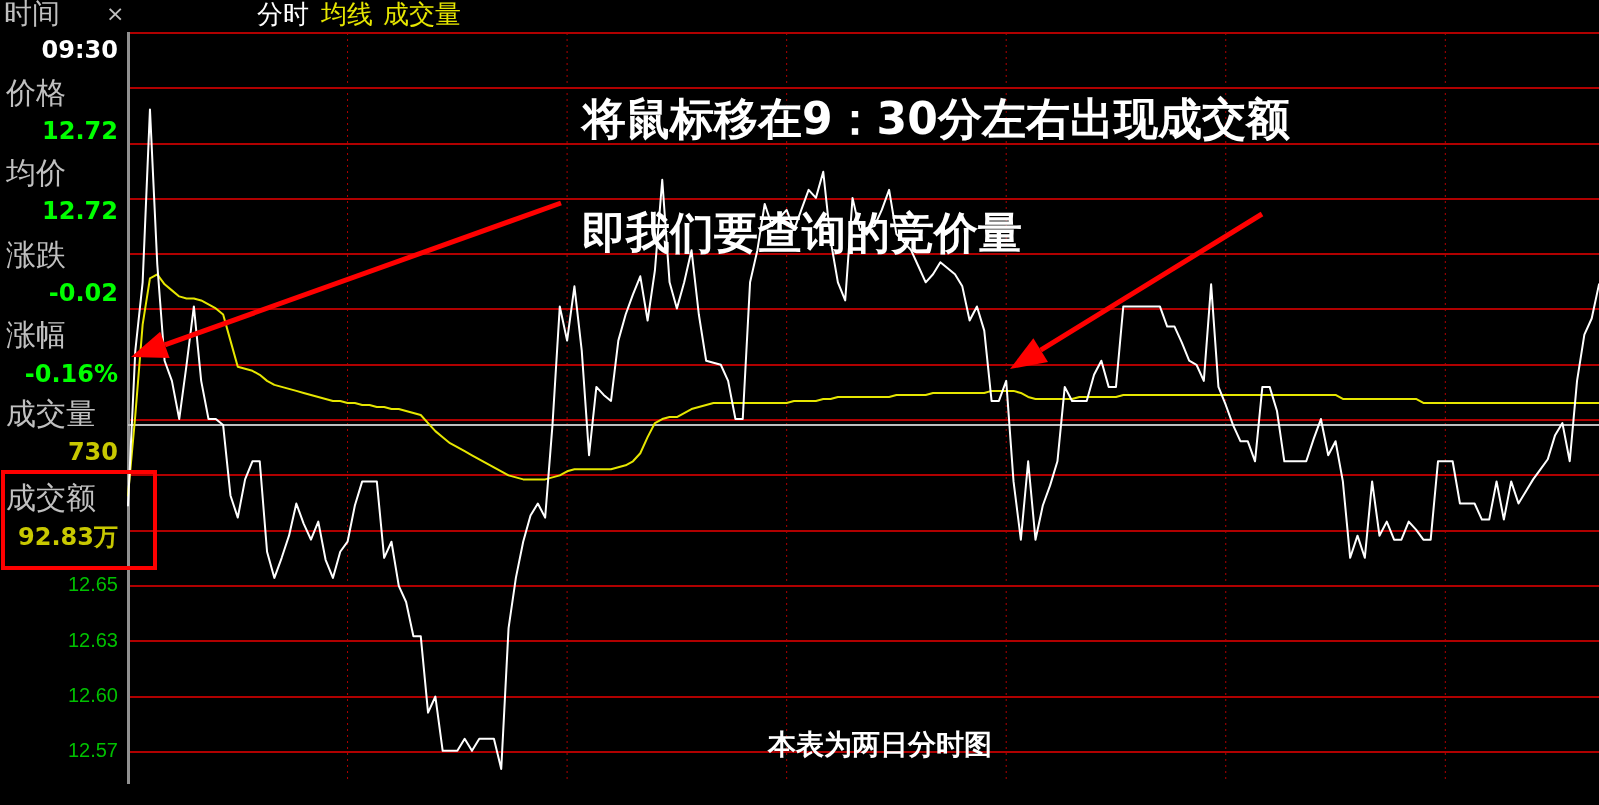  I want to click on y-tick-label: 12.63, so click(92, 639).